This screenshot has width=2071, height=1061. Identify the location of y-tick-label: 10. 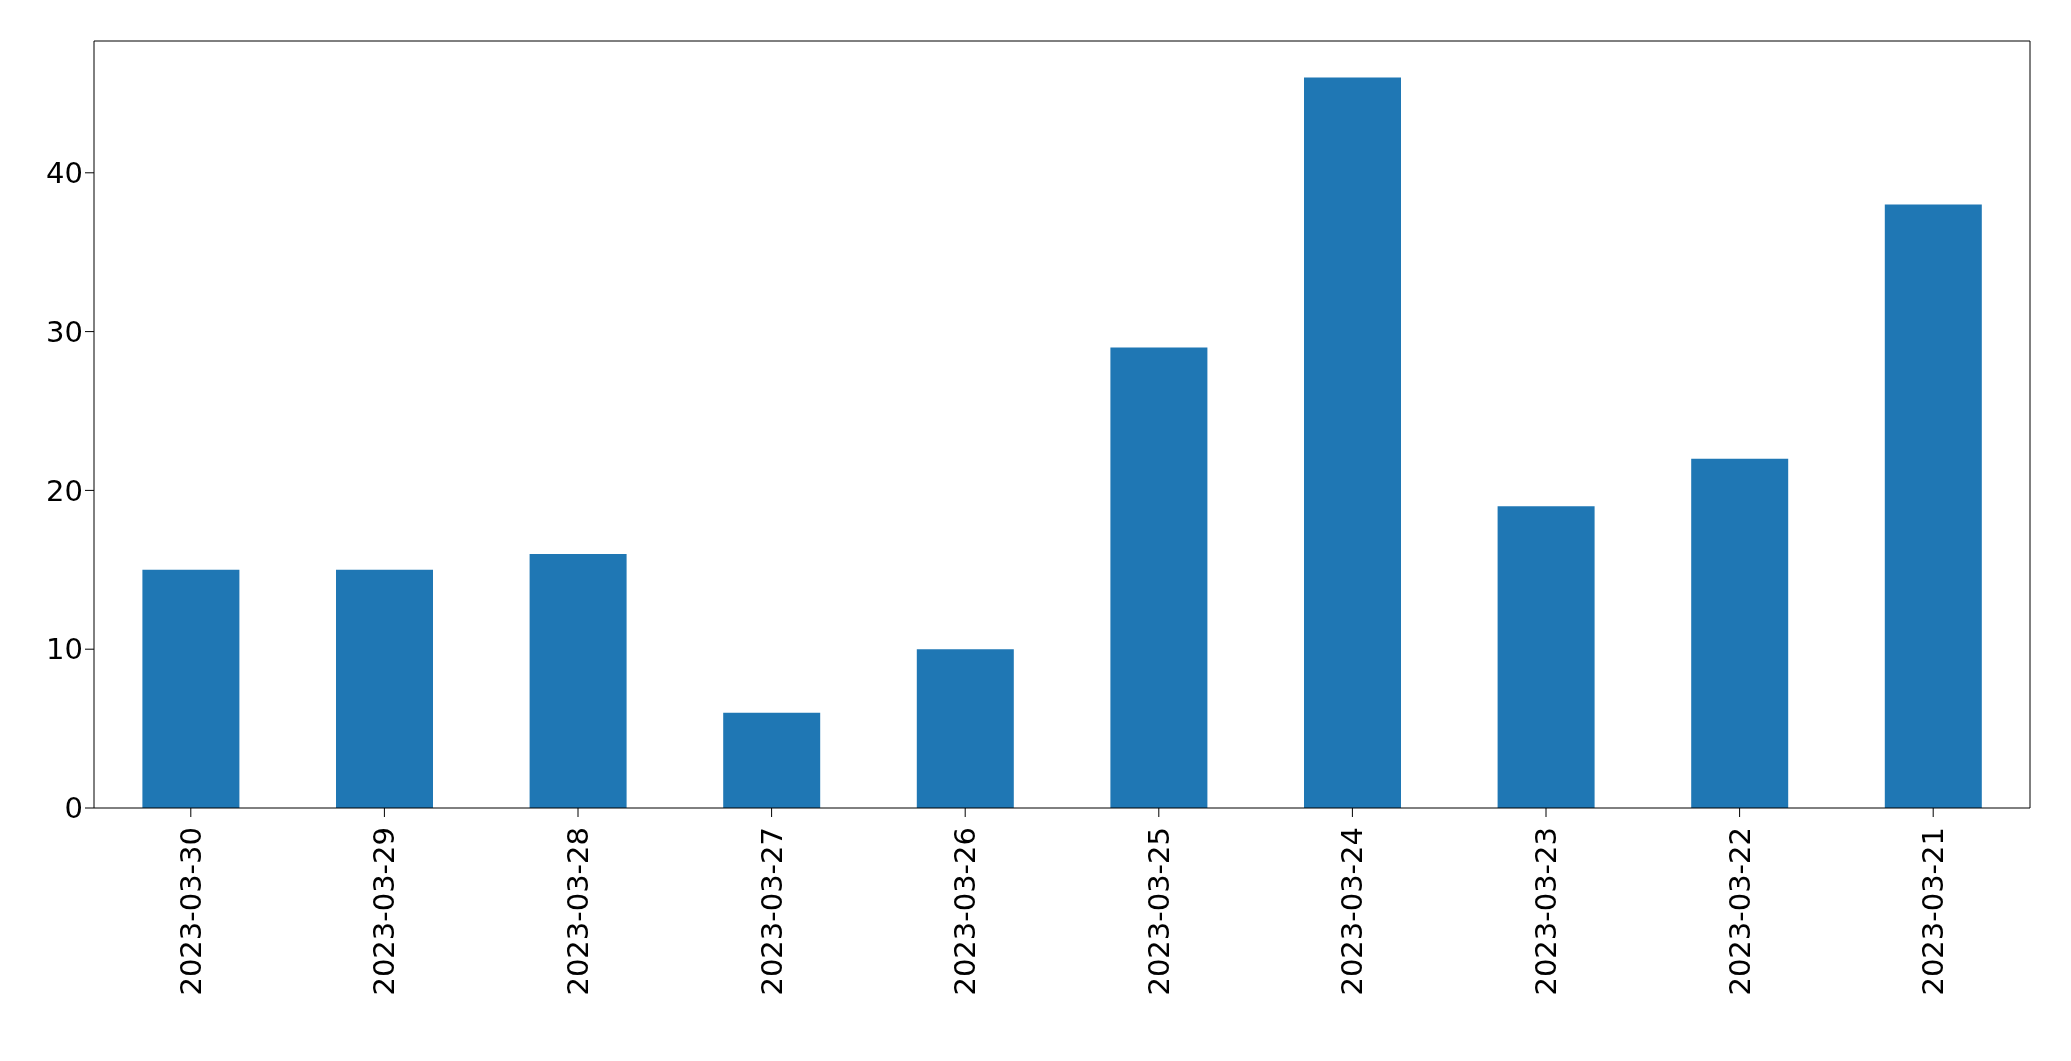
(64, 649).